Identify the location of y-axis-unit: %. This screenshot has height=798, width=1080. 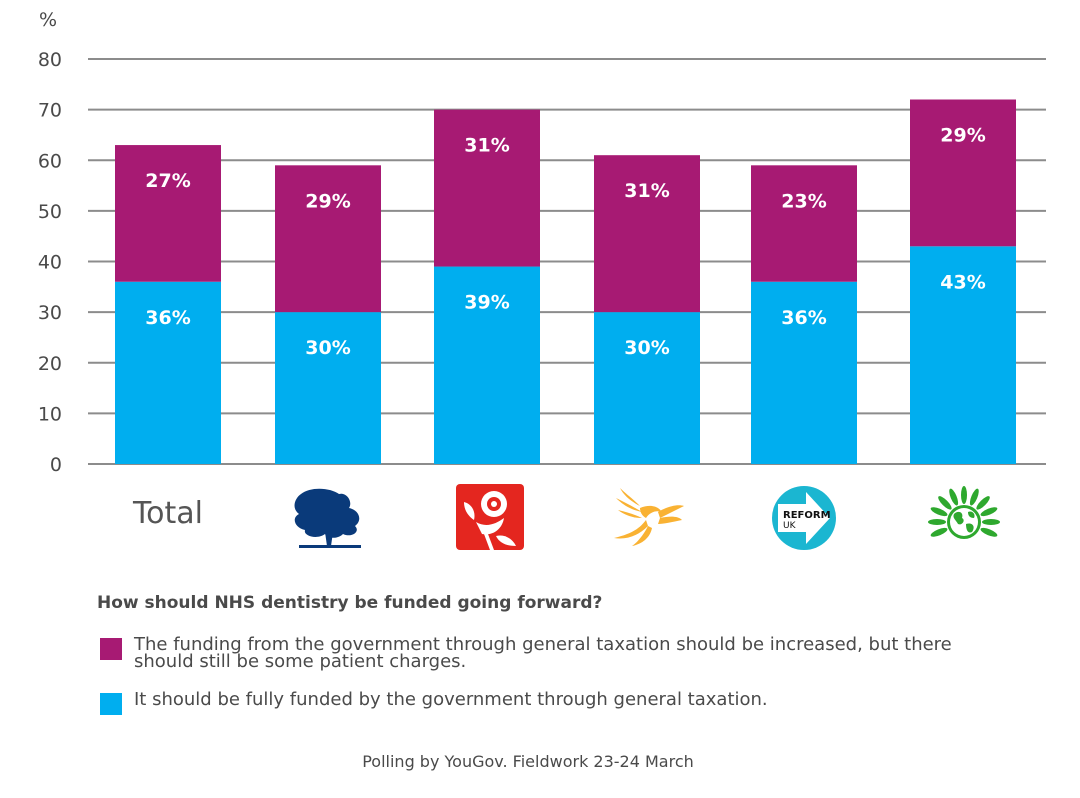
(48, 20).